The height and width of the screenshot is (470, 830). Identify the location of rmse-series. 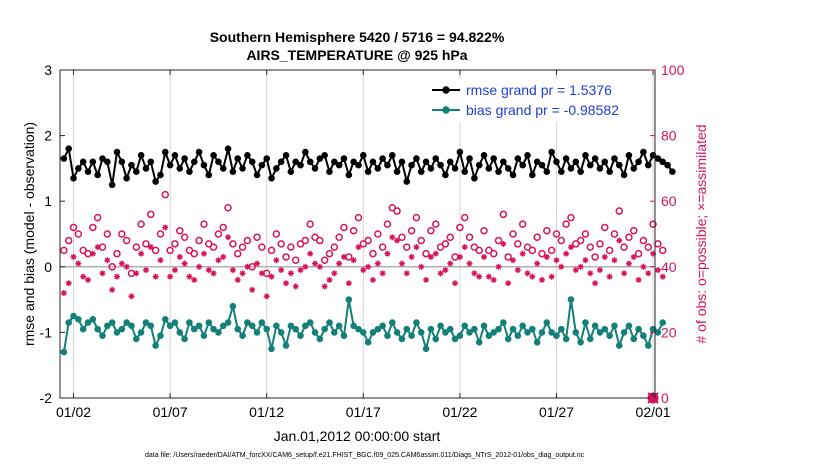
(368, 167).